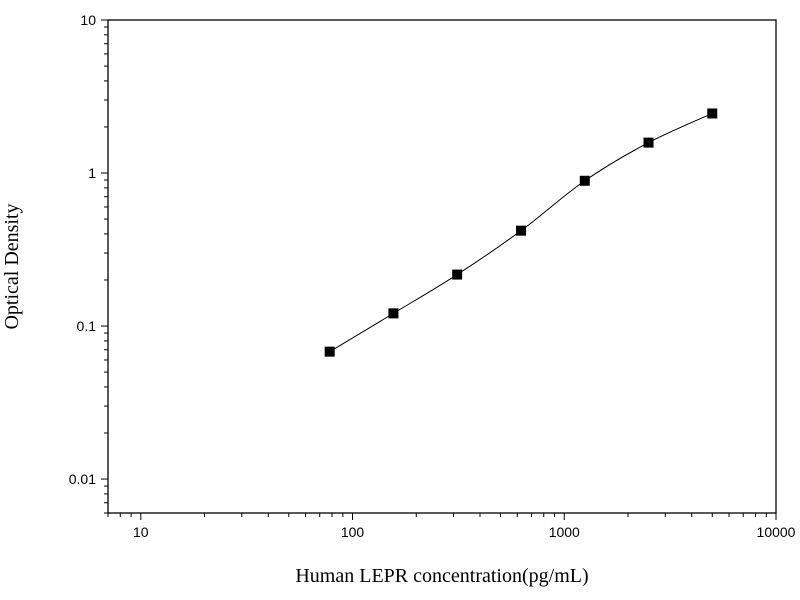 This screenshot has width=800, height=600. What do you see at coordinates (141, 532) in the screenshot?
I see `x-tick-label: 10` at bounding box center [141, 532].